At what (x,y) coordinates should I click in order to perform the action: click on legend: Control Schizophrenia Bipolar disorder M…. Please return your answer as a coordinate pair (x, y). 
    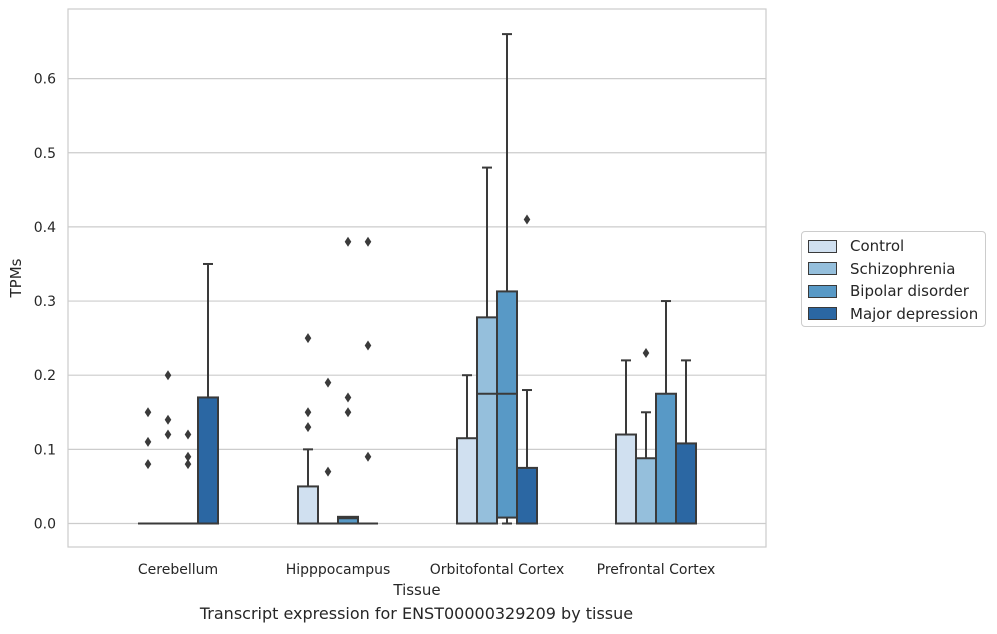
    Looking at the image, I should click on (893, 279).